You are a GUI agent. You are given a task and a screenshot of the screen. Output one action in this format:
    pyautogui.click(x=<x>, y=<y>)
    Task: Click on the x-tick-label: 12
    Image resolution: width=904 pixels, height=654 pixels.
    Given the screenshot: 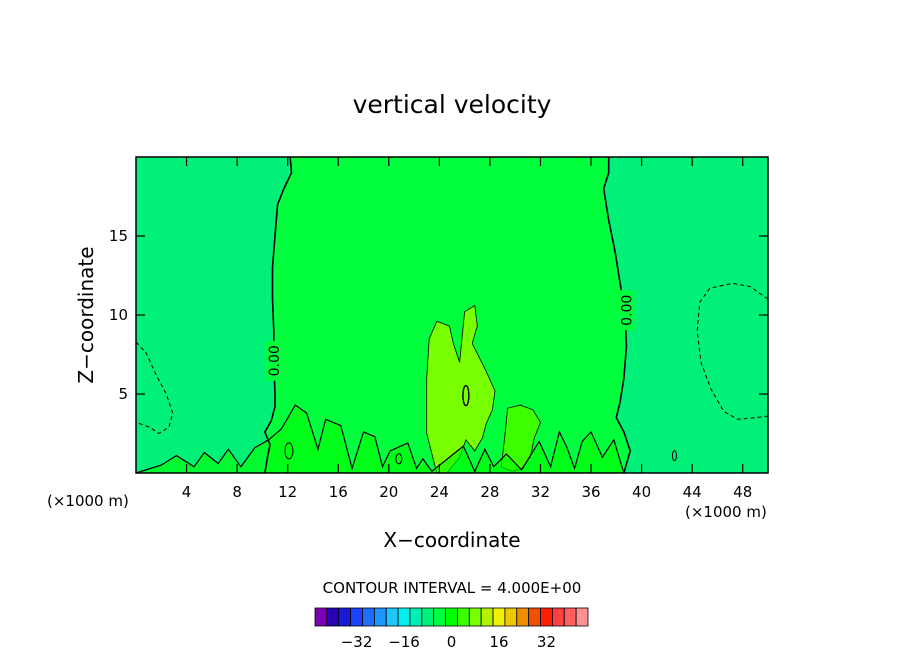 What is the action you would take?
    pyautogui.click(x=287, y=492)
    